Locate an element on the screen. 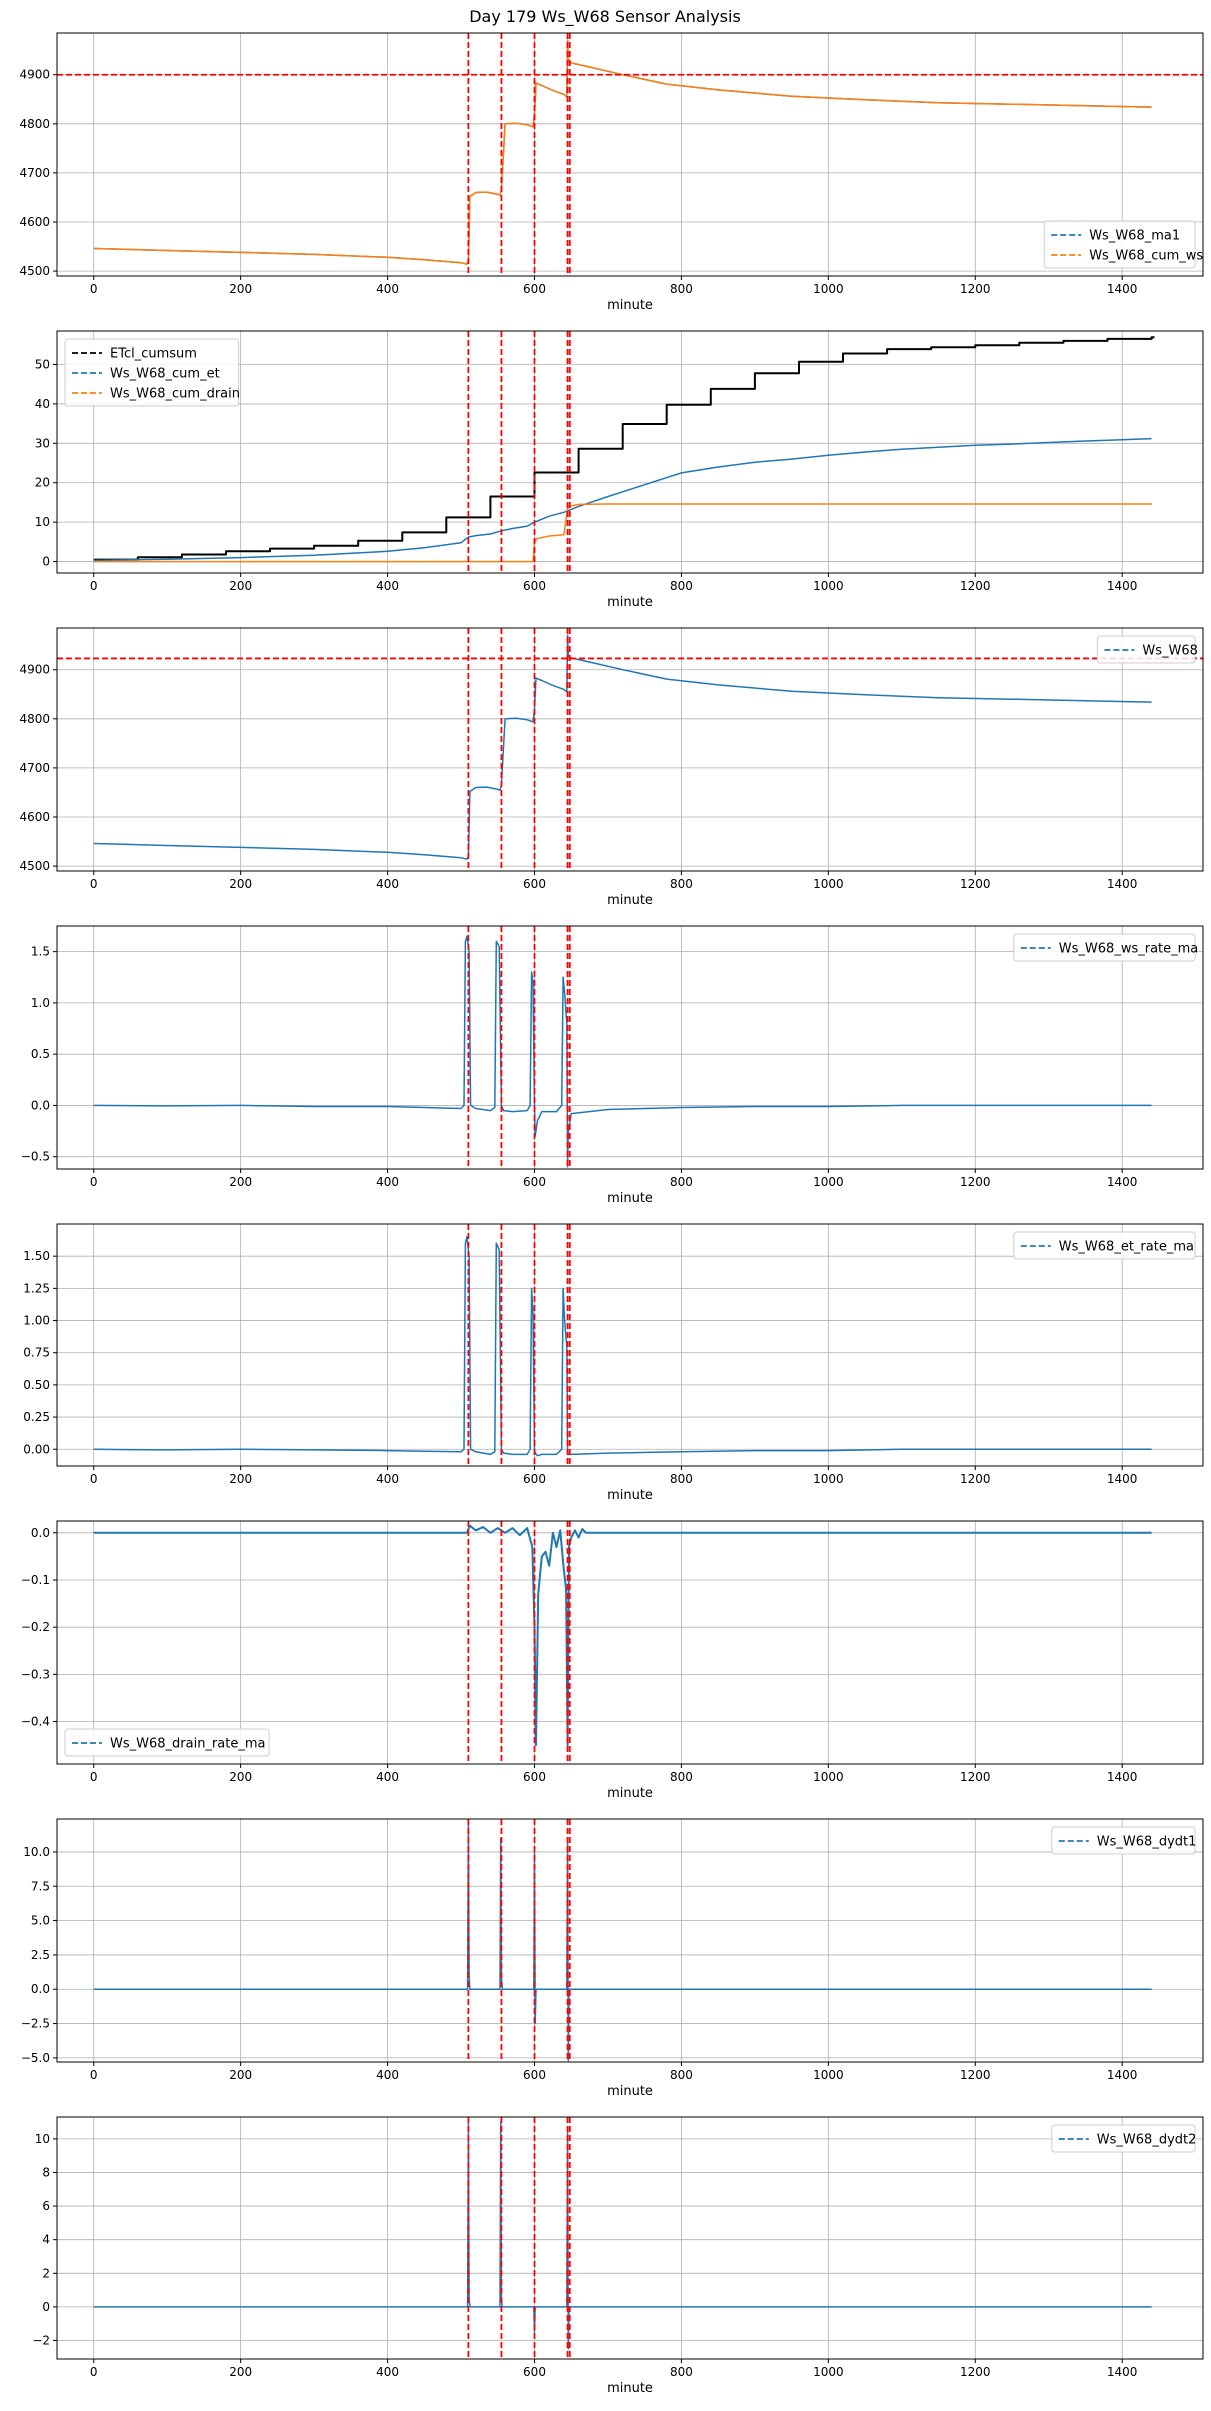 Image resolution: width=1211 pixels, height=2411 pixels. legend: Ws_W68 is located at coordinates (1147, 649).